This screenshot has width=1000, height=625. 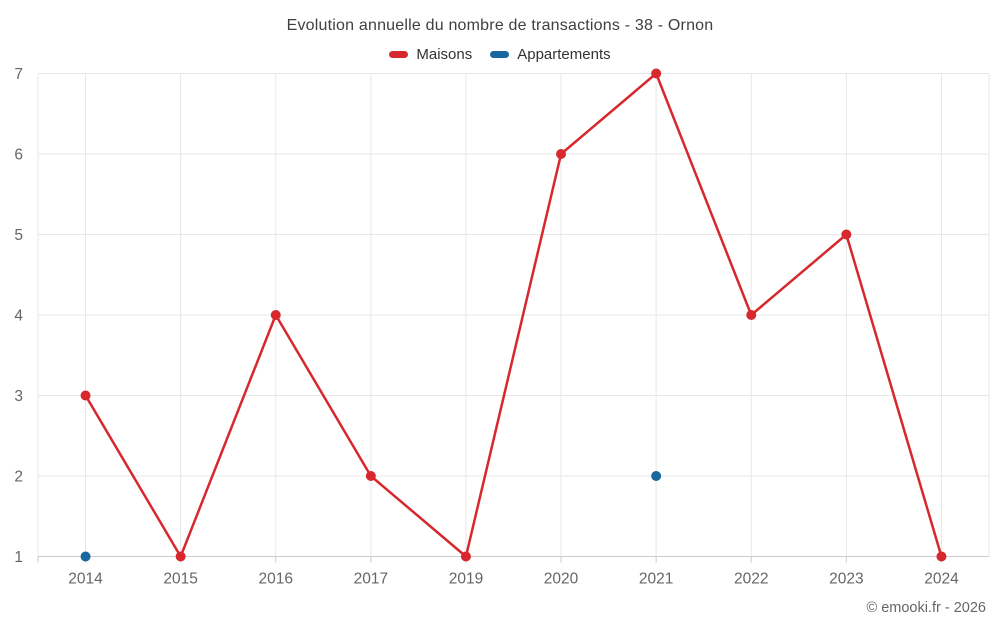 What do you see at coordinates (18, 396) in the screenshot?
I see `y-tick-label: 3` at bounding box center [18, 396].